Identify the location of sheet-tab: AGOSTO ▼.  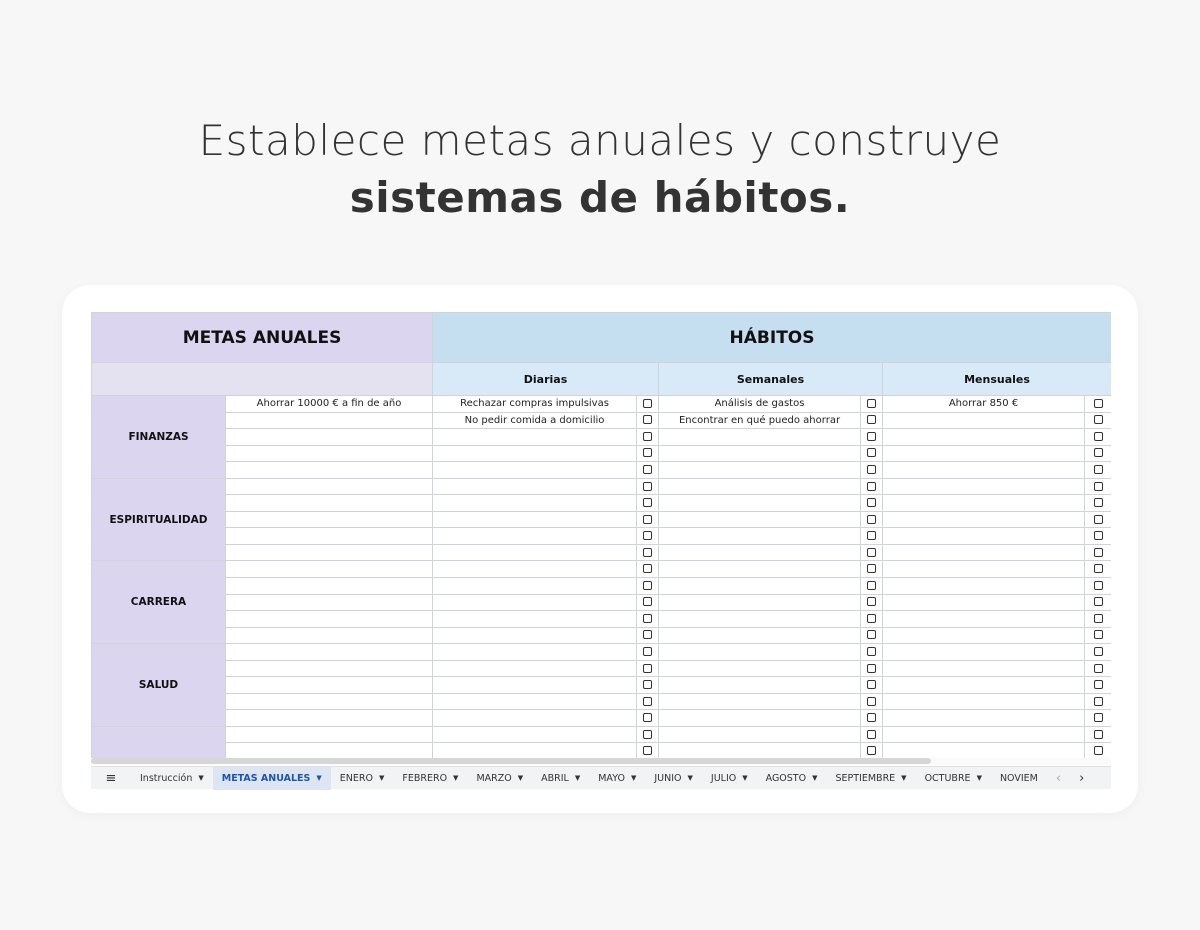
(792, 778).